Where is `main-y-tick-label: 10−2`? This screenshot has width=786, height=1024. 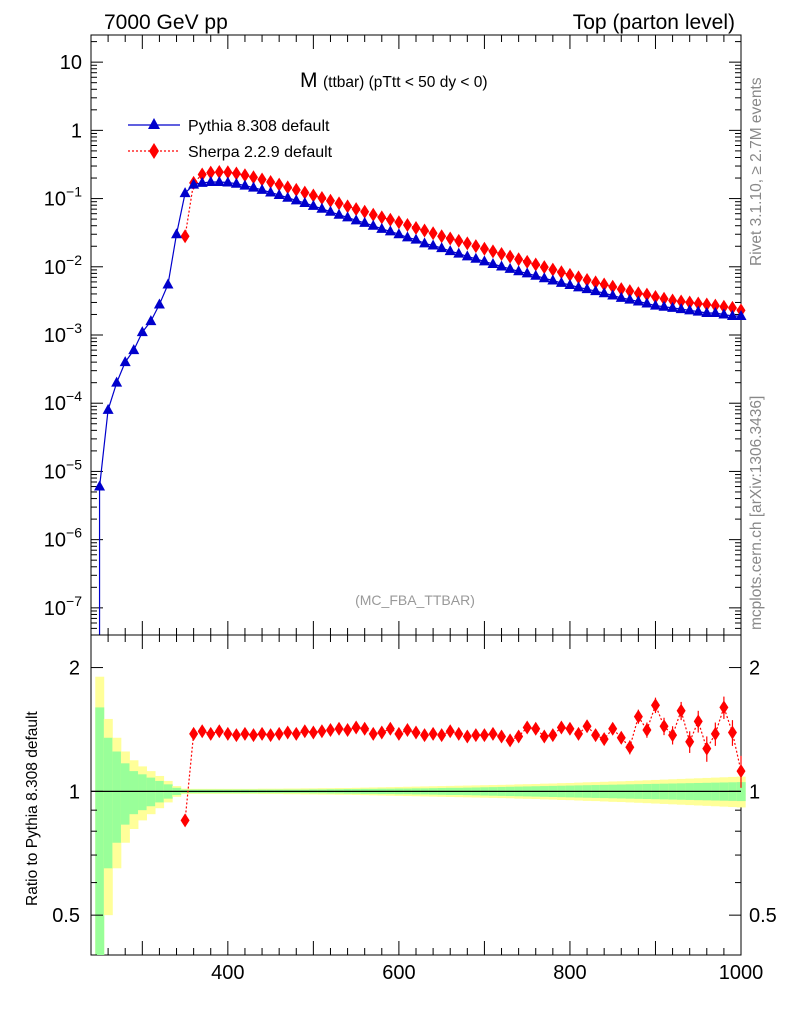
main-y-tick-label: 10−2 is located at coordinates (63, 265).